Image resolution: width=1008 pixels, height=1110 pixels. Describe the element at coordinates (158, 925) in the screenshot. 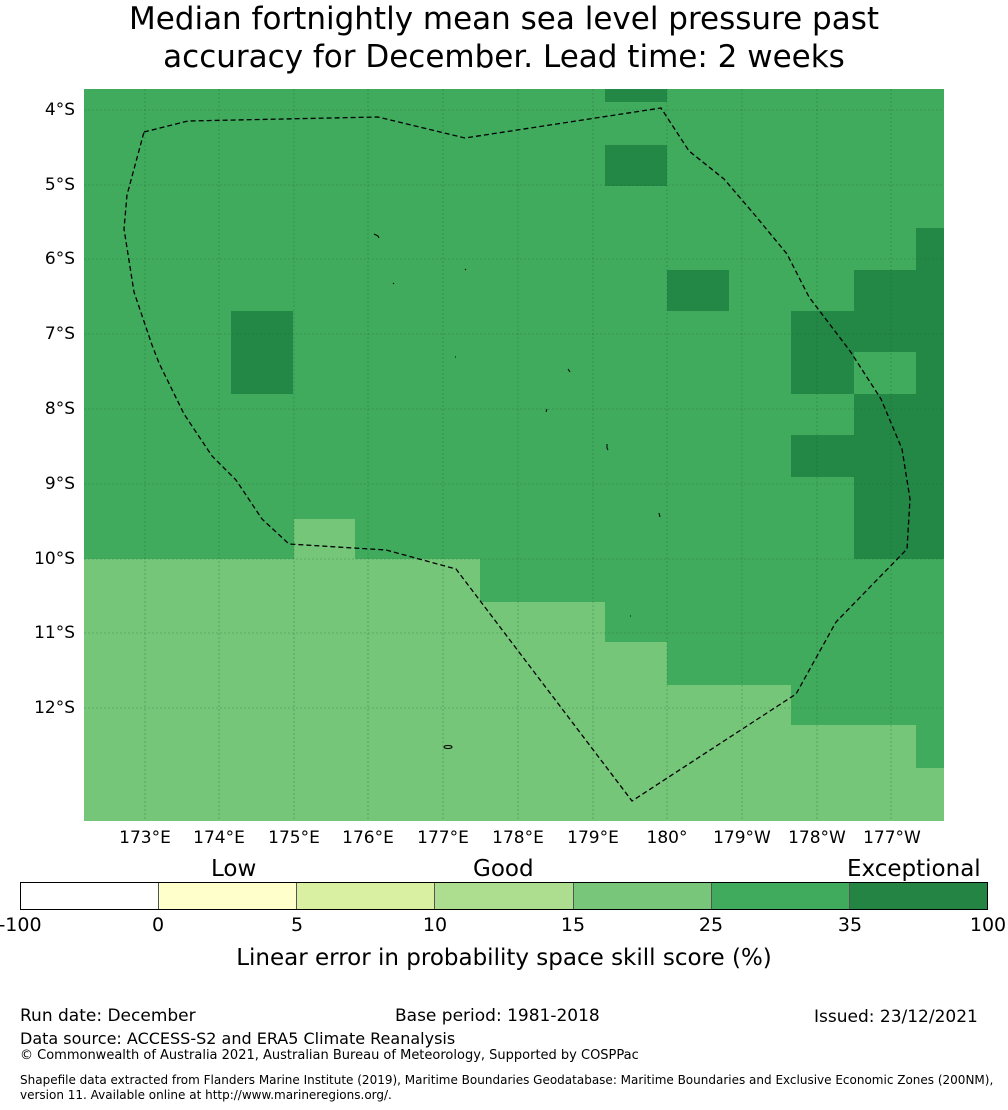

I see `legend-tick: 0` at that location.